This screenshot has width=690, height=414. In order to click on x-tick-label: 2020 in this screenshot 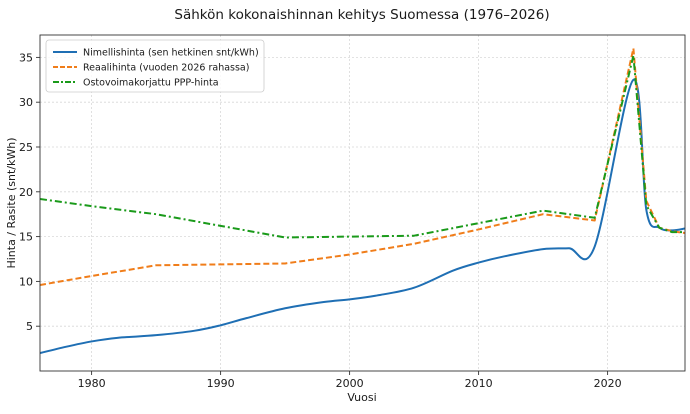, I will do `click(608, 383)`.